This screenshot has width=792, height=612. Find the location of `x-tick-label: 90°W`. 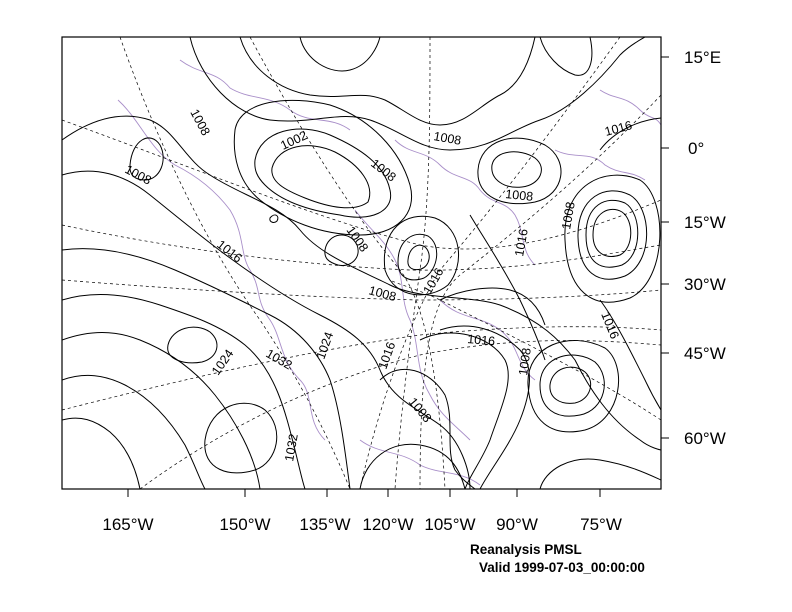

x-tick-label: 90°W is located at coordinates (517, 524).